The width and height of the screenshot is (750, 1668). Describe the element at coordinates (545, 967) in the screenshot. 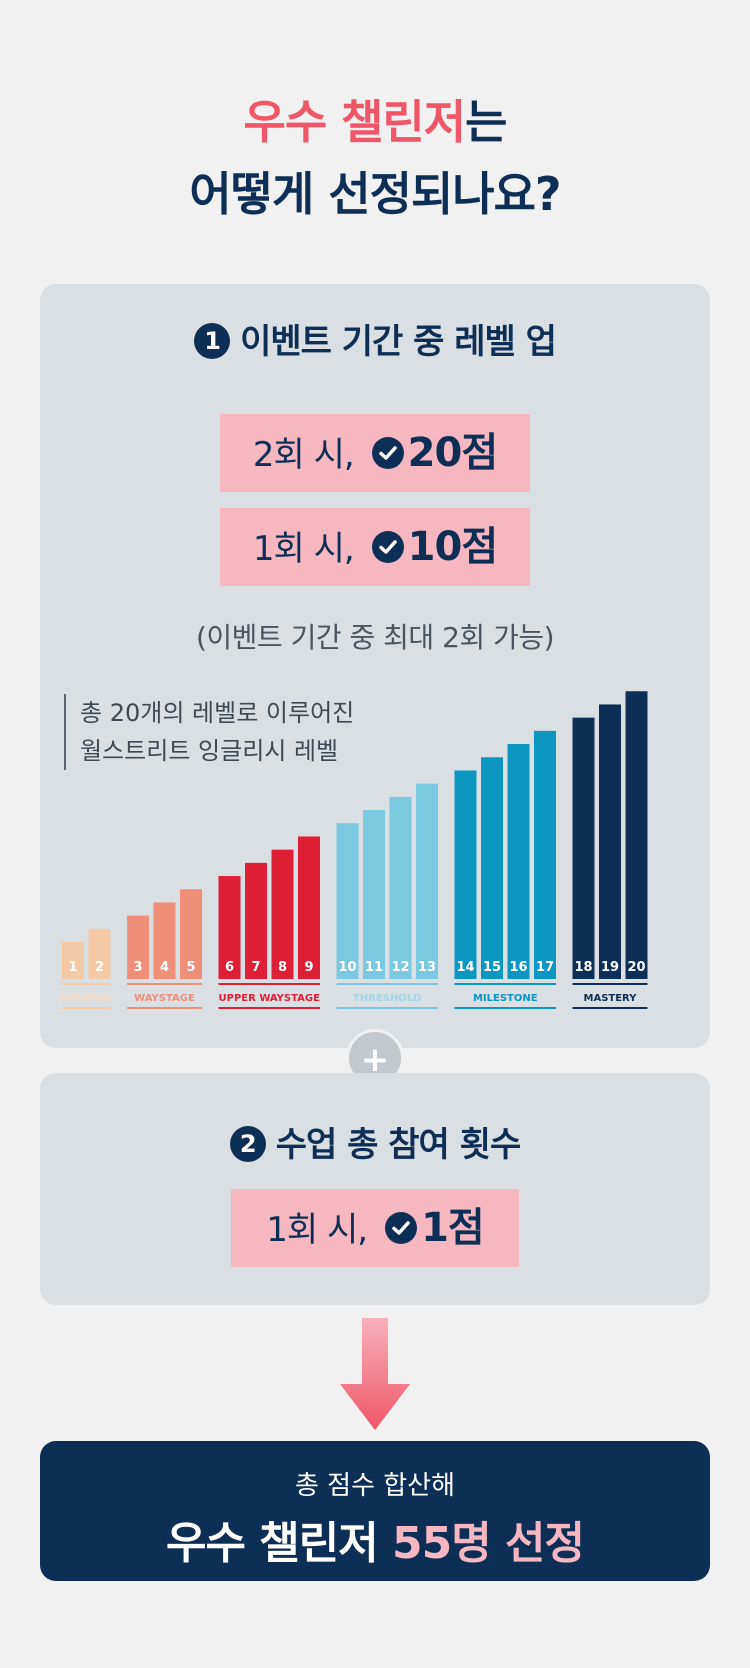

I see `bar-label-17: 17` at that location.